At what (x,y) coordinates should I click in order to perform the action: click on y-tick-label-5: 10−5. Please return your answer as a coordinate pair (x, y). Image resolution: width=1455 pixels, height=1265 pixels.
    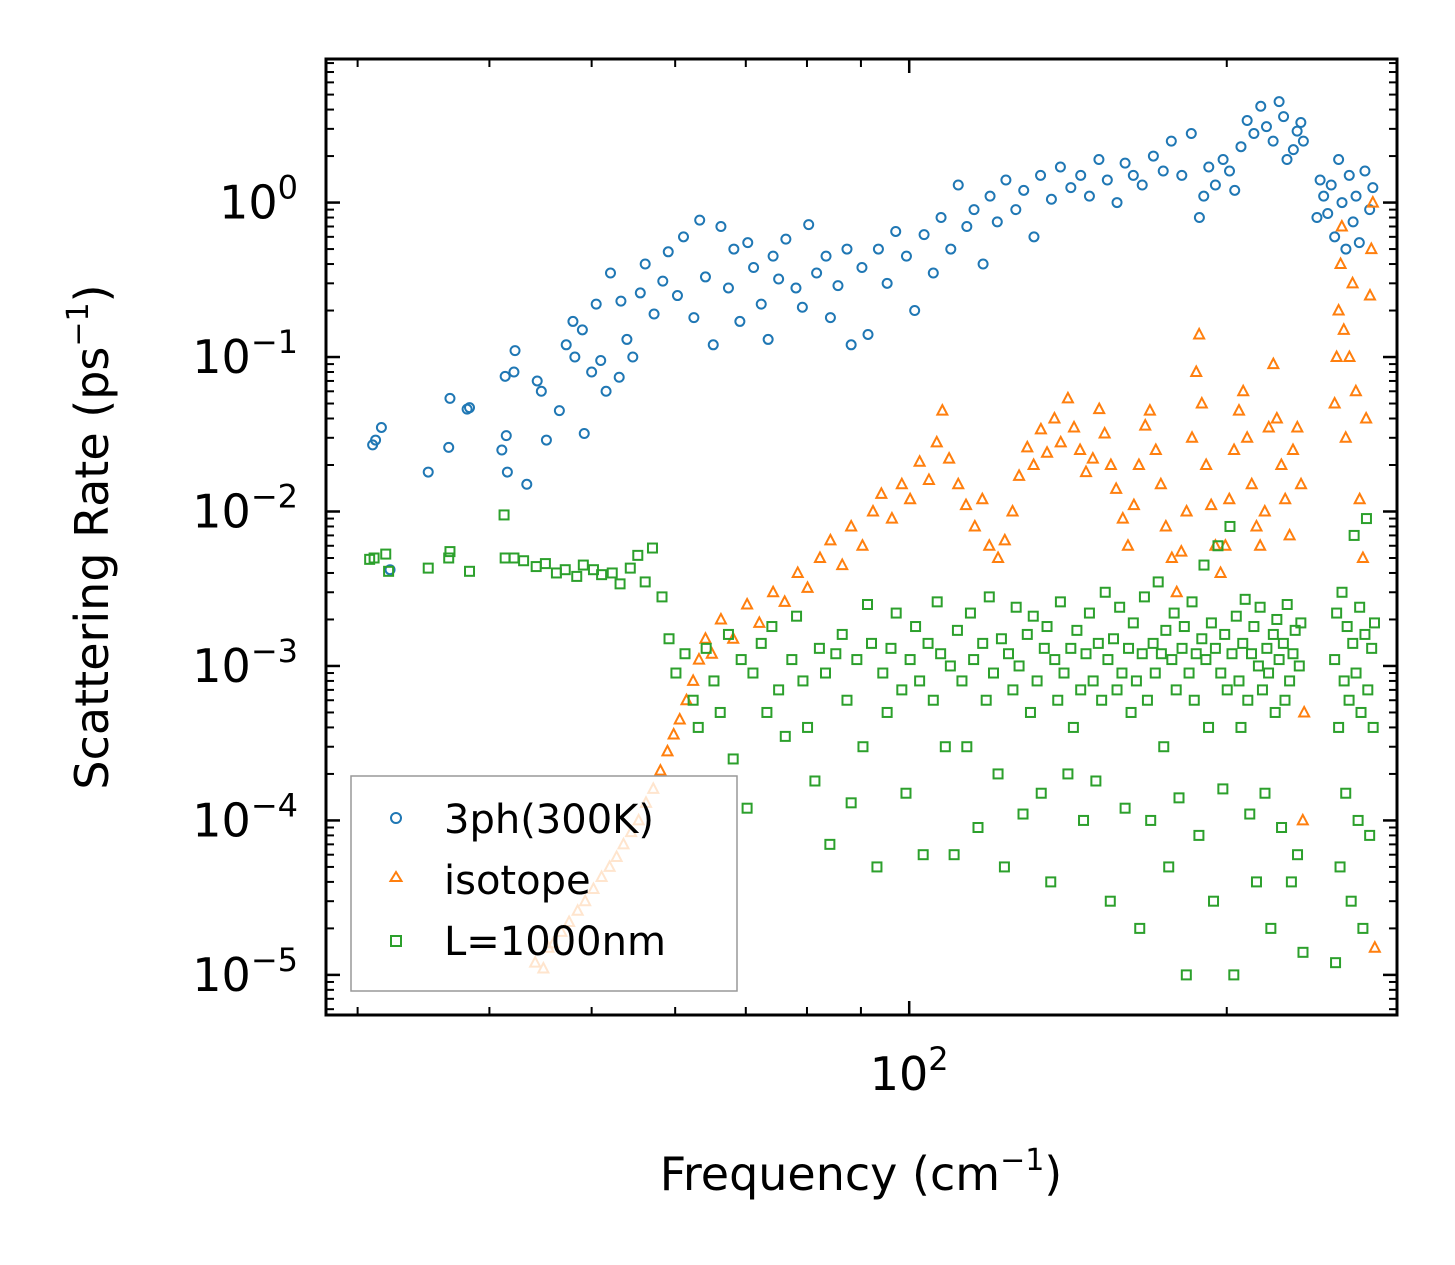
    Looking at the image, I should click on (245, 971).